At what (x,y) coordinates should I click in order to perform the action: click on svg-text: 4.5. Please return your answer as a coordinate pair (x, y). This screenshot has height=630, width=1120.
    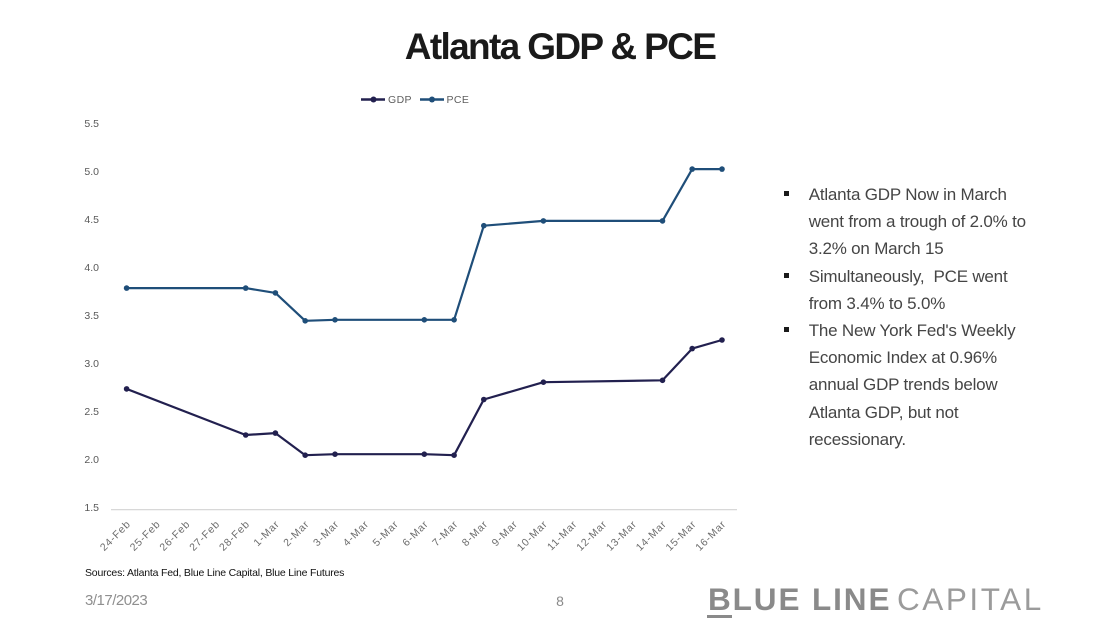
    Looking at the image, I should click on (91, 220).